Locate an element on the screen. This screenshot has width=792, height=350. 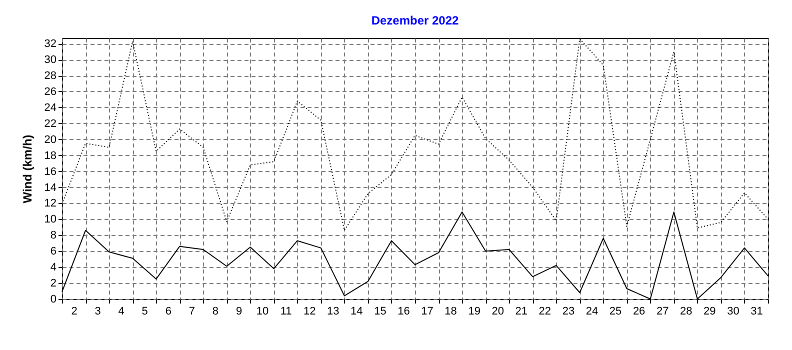
y-tick-label: 30 is located at coordinates (50, 60).